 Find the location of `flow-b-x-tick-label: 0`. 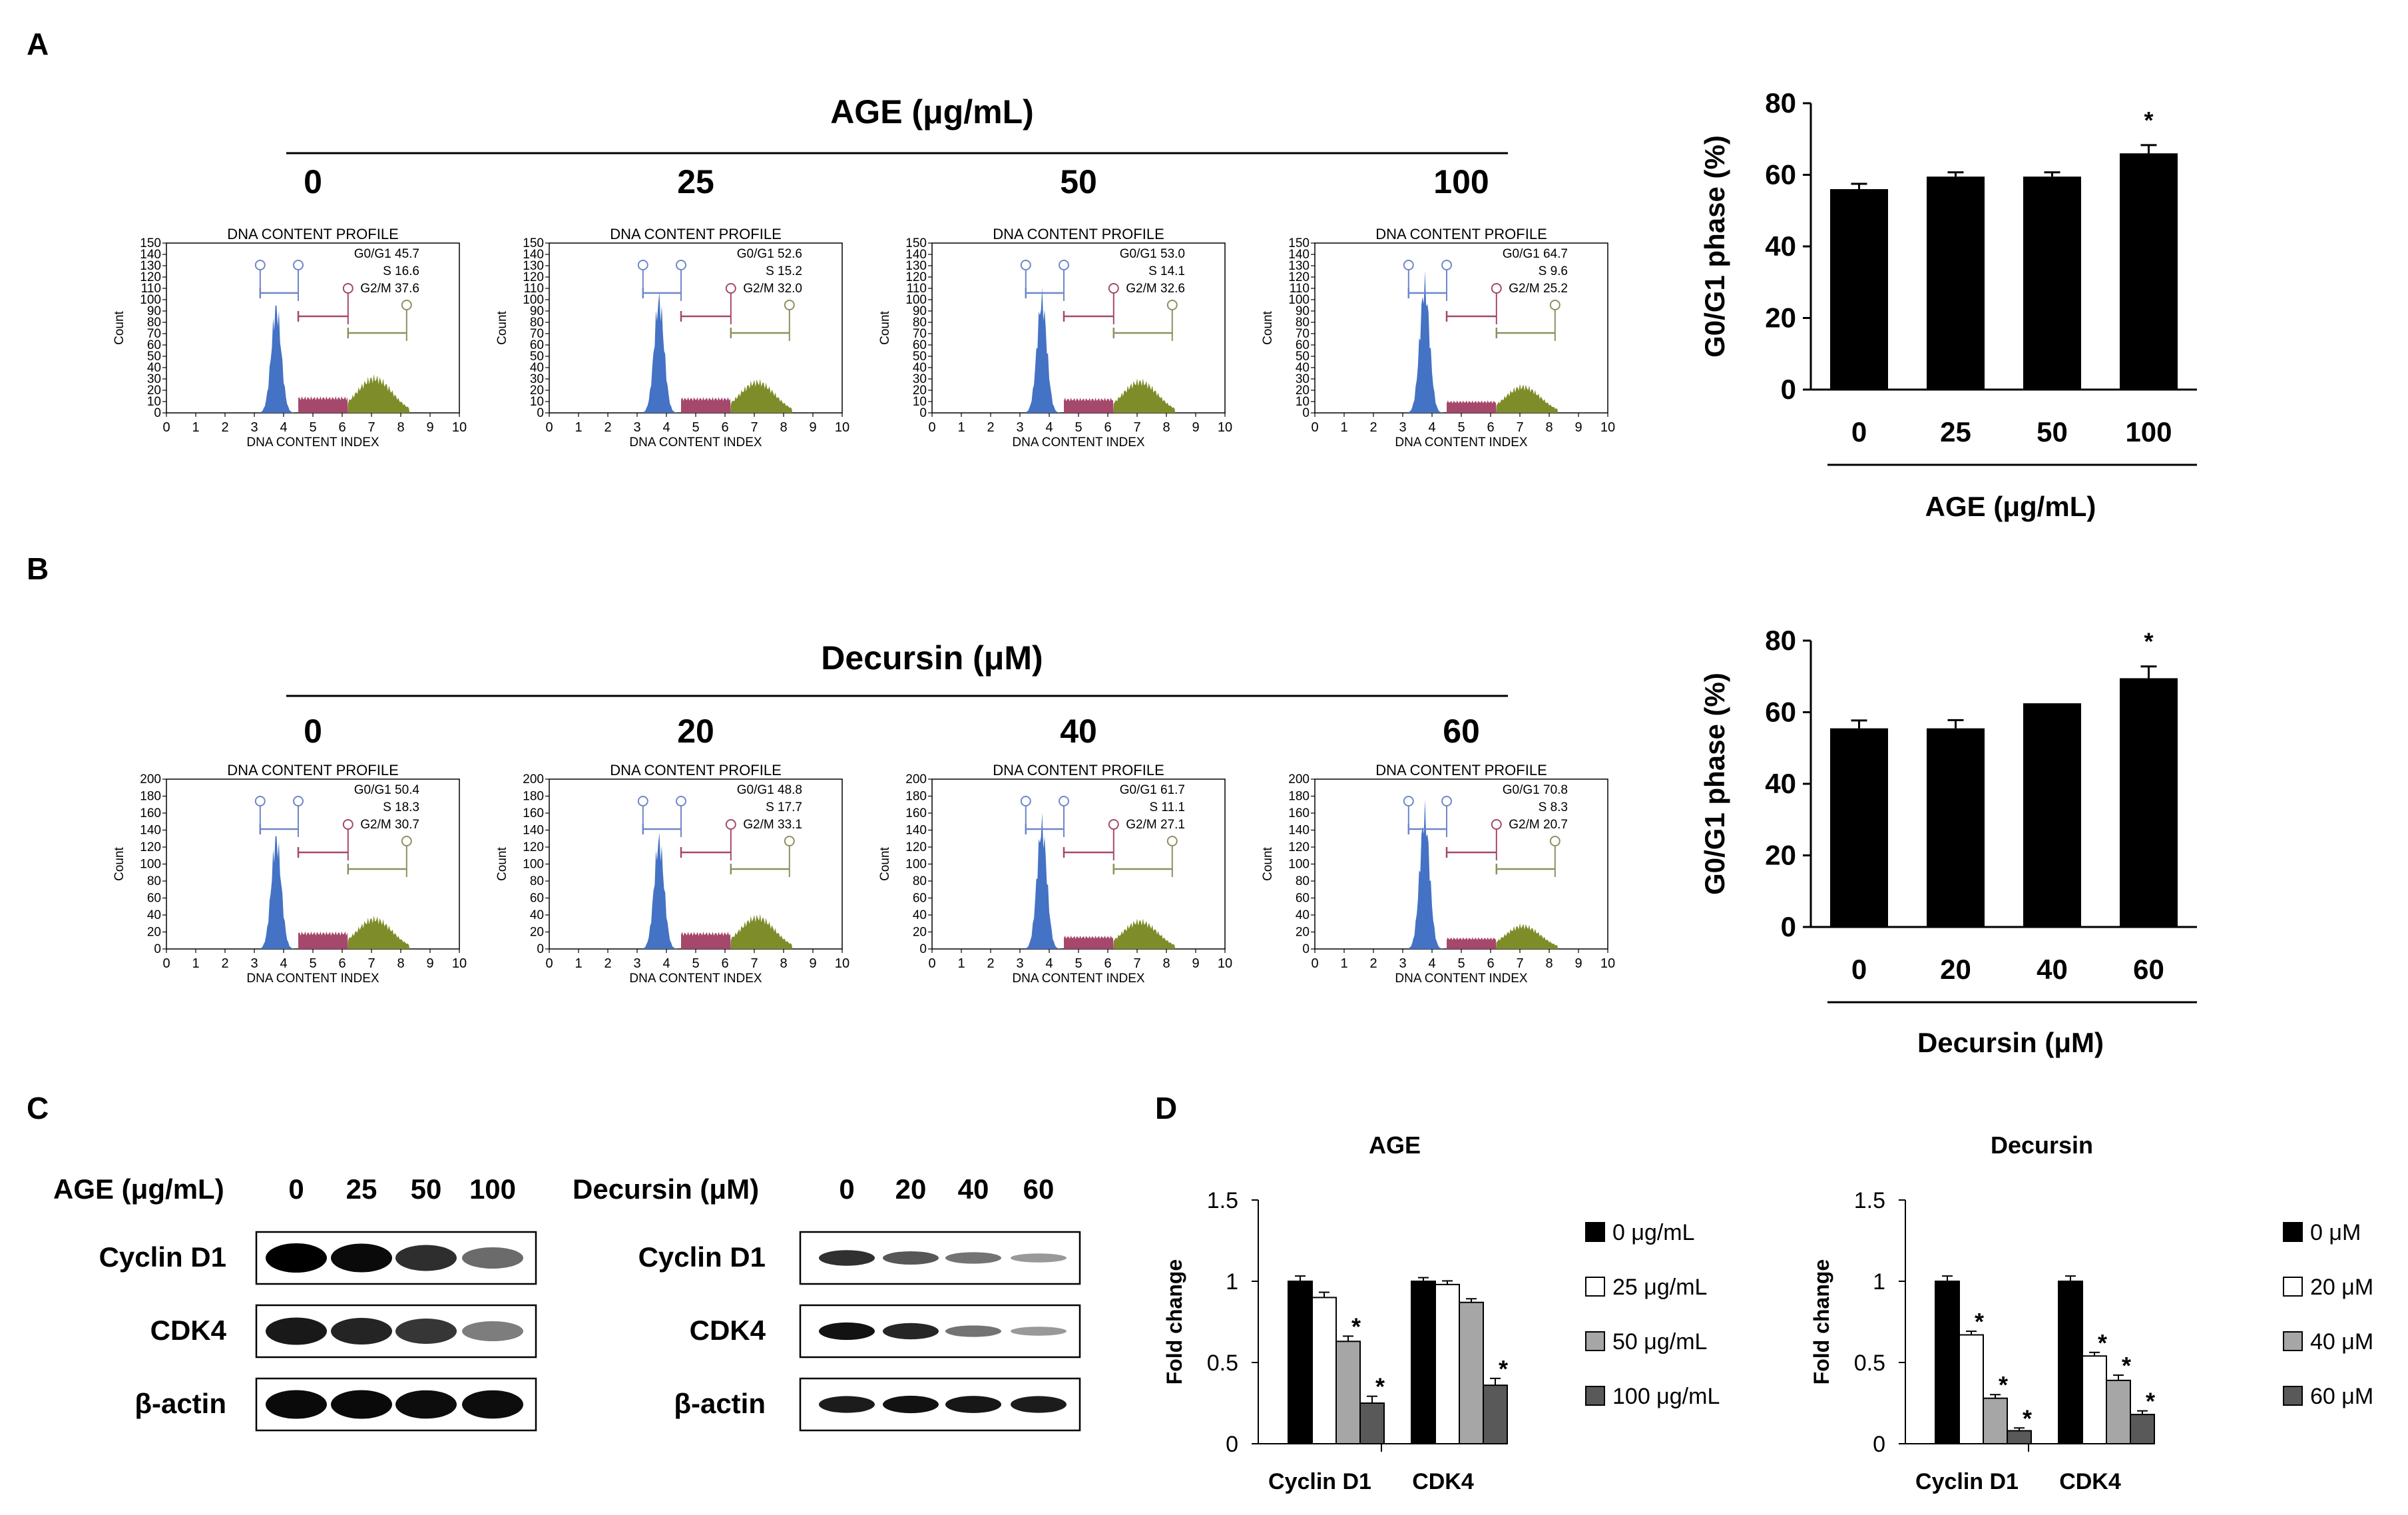

flow-b-x-tick-label: 0 is located at coordinates (932, 963).